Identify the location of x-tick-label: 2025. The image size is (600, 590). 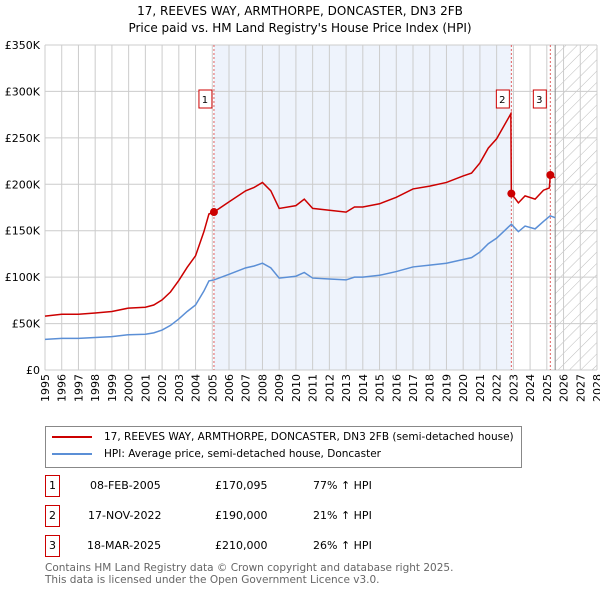
(547, 388).